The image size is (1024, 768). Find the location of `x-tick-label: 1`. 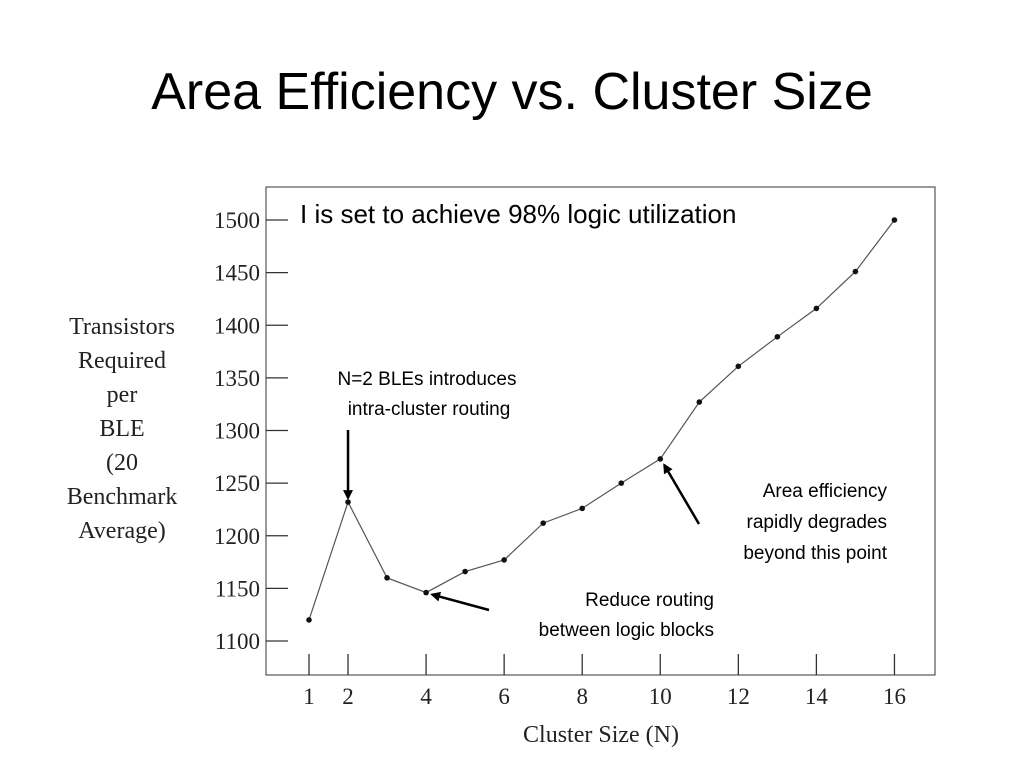

x-tick-label: 1 is located at coordinates (309, 696).